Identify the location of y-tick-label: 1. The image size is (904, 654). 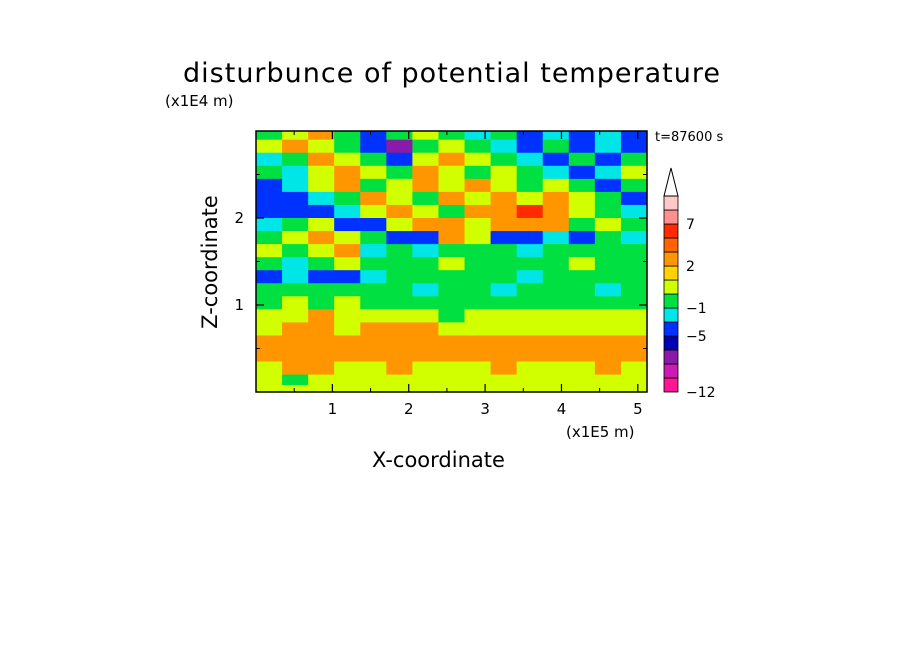
(239, 305).